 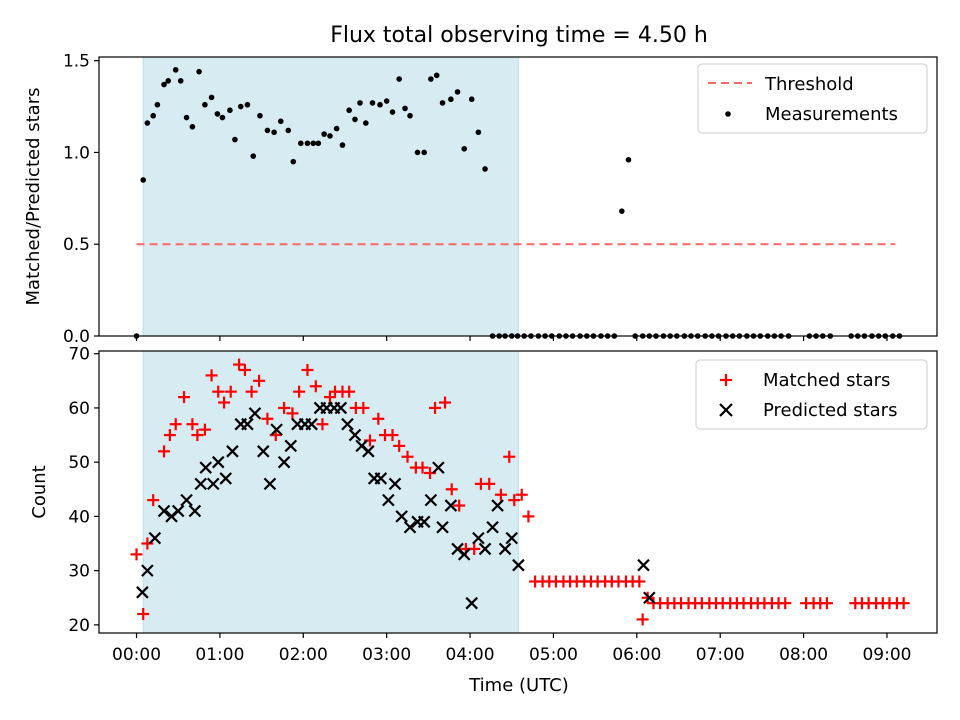 What do you see at coordinates (636, 655) in the screenshot?
I see `x-tick-label: 06:00` at bounding box center [636, 655].